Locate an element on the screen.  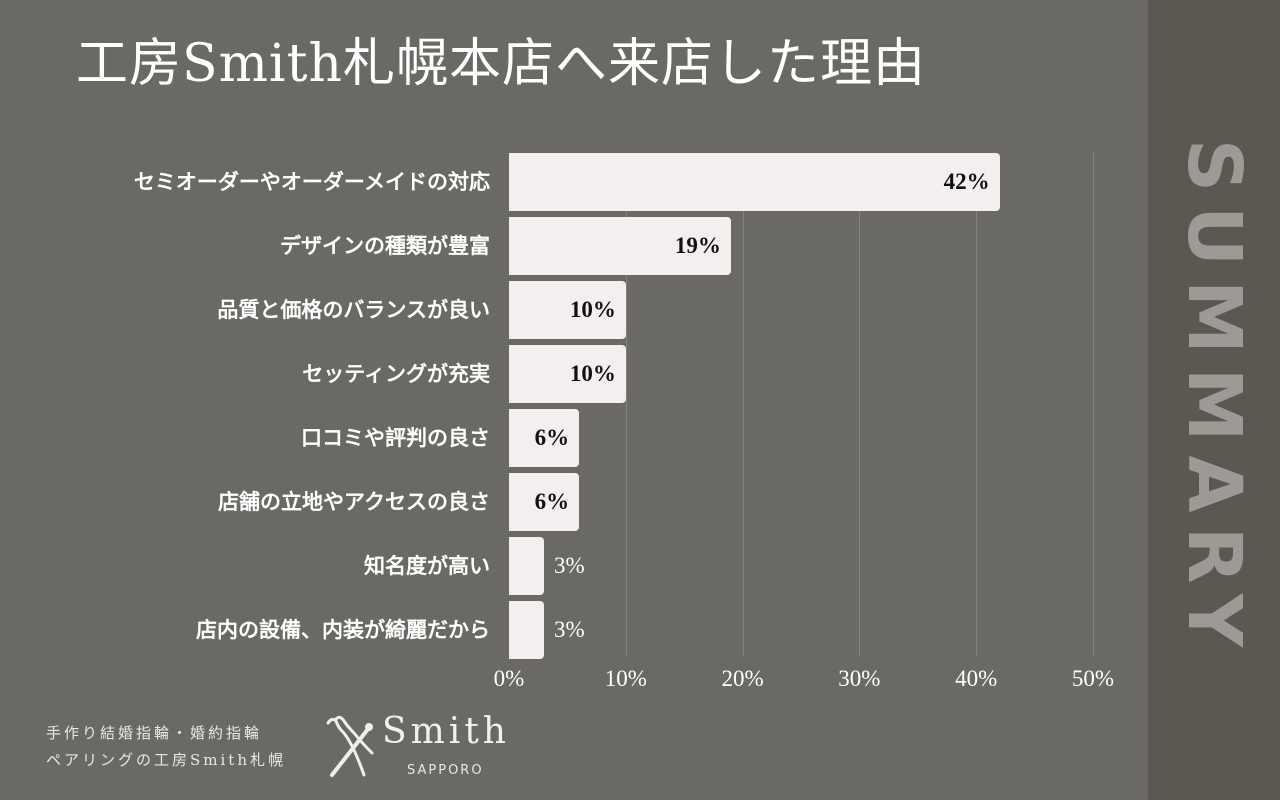
summary-label: SUMMARY is located at coordinates (1214, 400).